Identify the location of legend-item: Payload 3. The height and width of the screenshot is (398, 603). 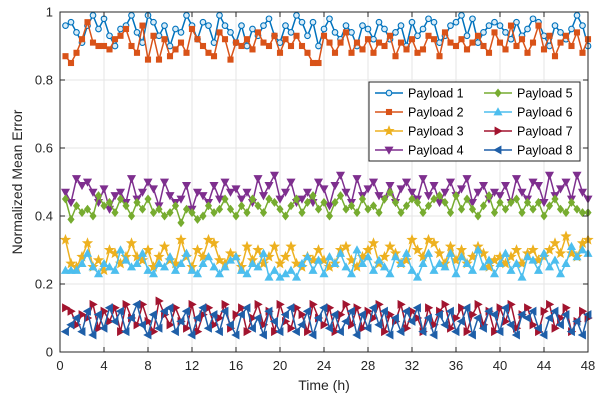
(419, 132).